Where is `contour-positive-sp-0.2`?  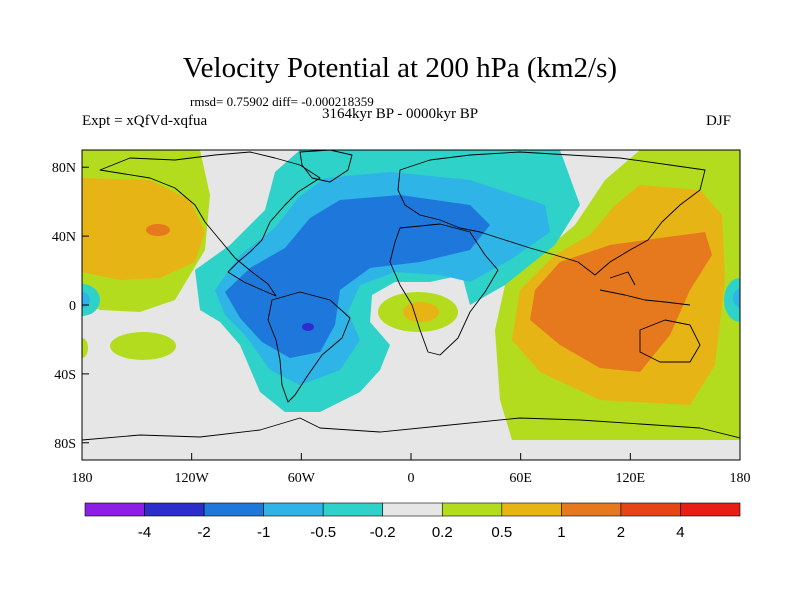
contour-positive-sp-0.2 is located at coordinates (143, 346).